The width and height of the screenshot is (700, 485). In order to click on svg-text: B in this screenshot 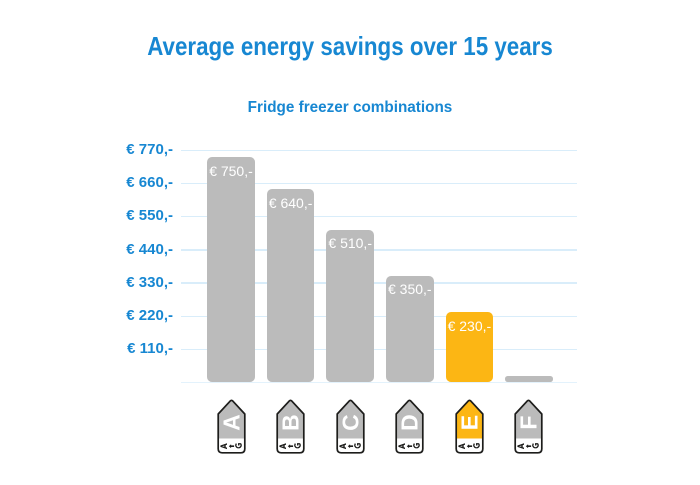, I will do `click(291, 422)`.